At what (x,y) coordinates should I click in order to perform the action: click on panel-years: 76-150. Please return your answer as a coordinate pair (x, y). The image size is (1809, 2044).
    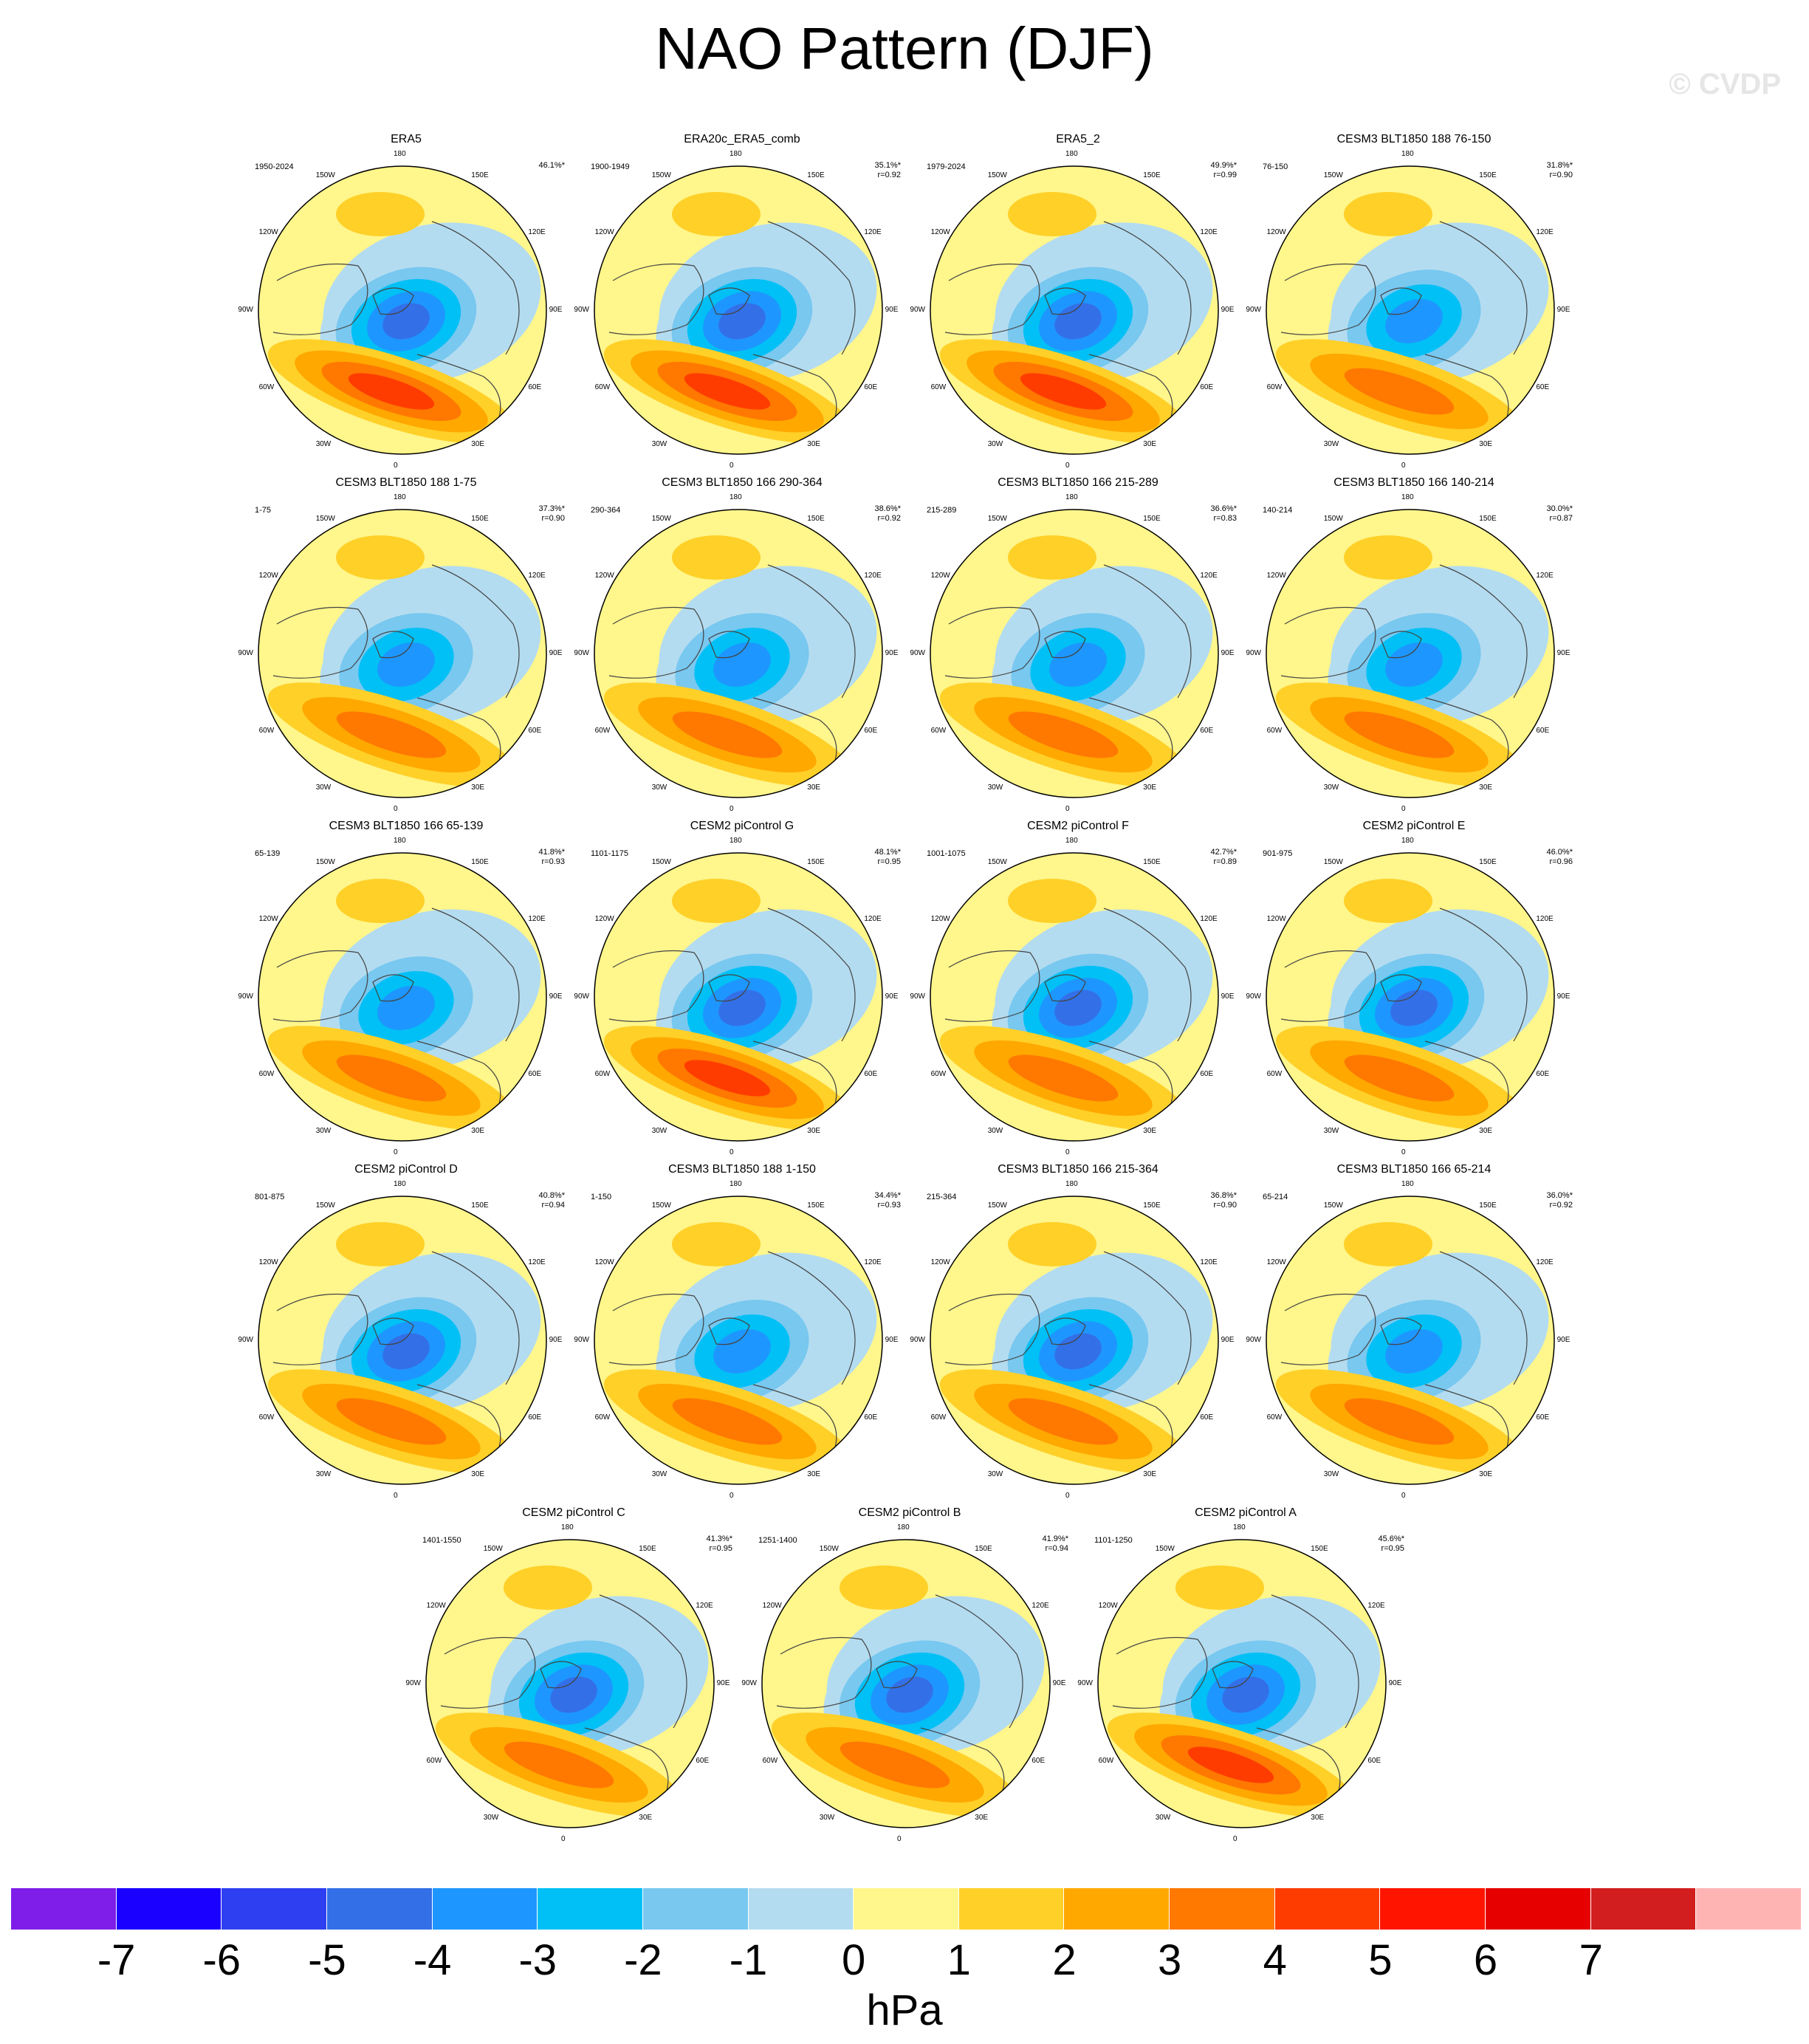
    Looking at the image, I should click on (1275, 166).